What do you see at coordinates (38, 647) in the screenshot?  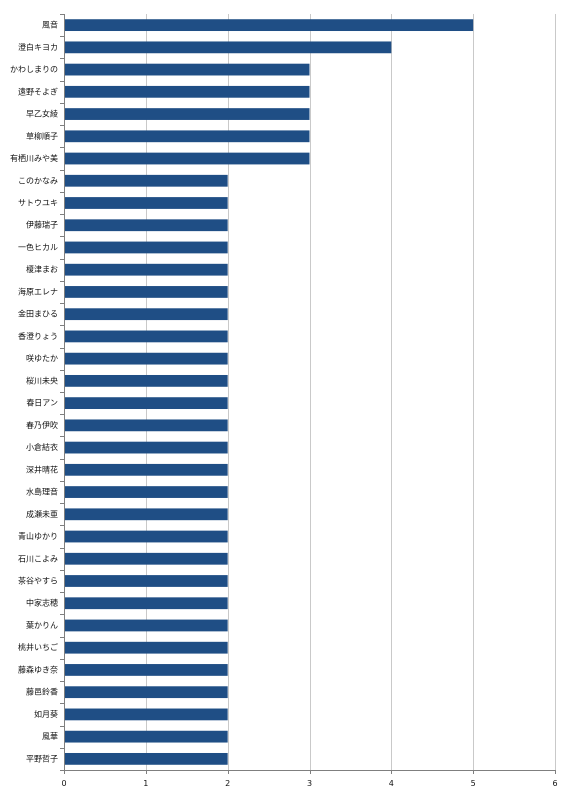 I see `category-label: 桃井いちご` at bounding box center [38, 647].